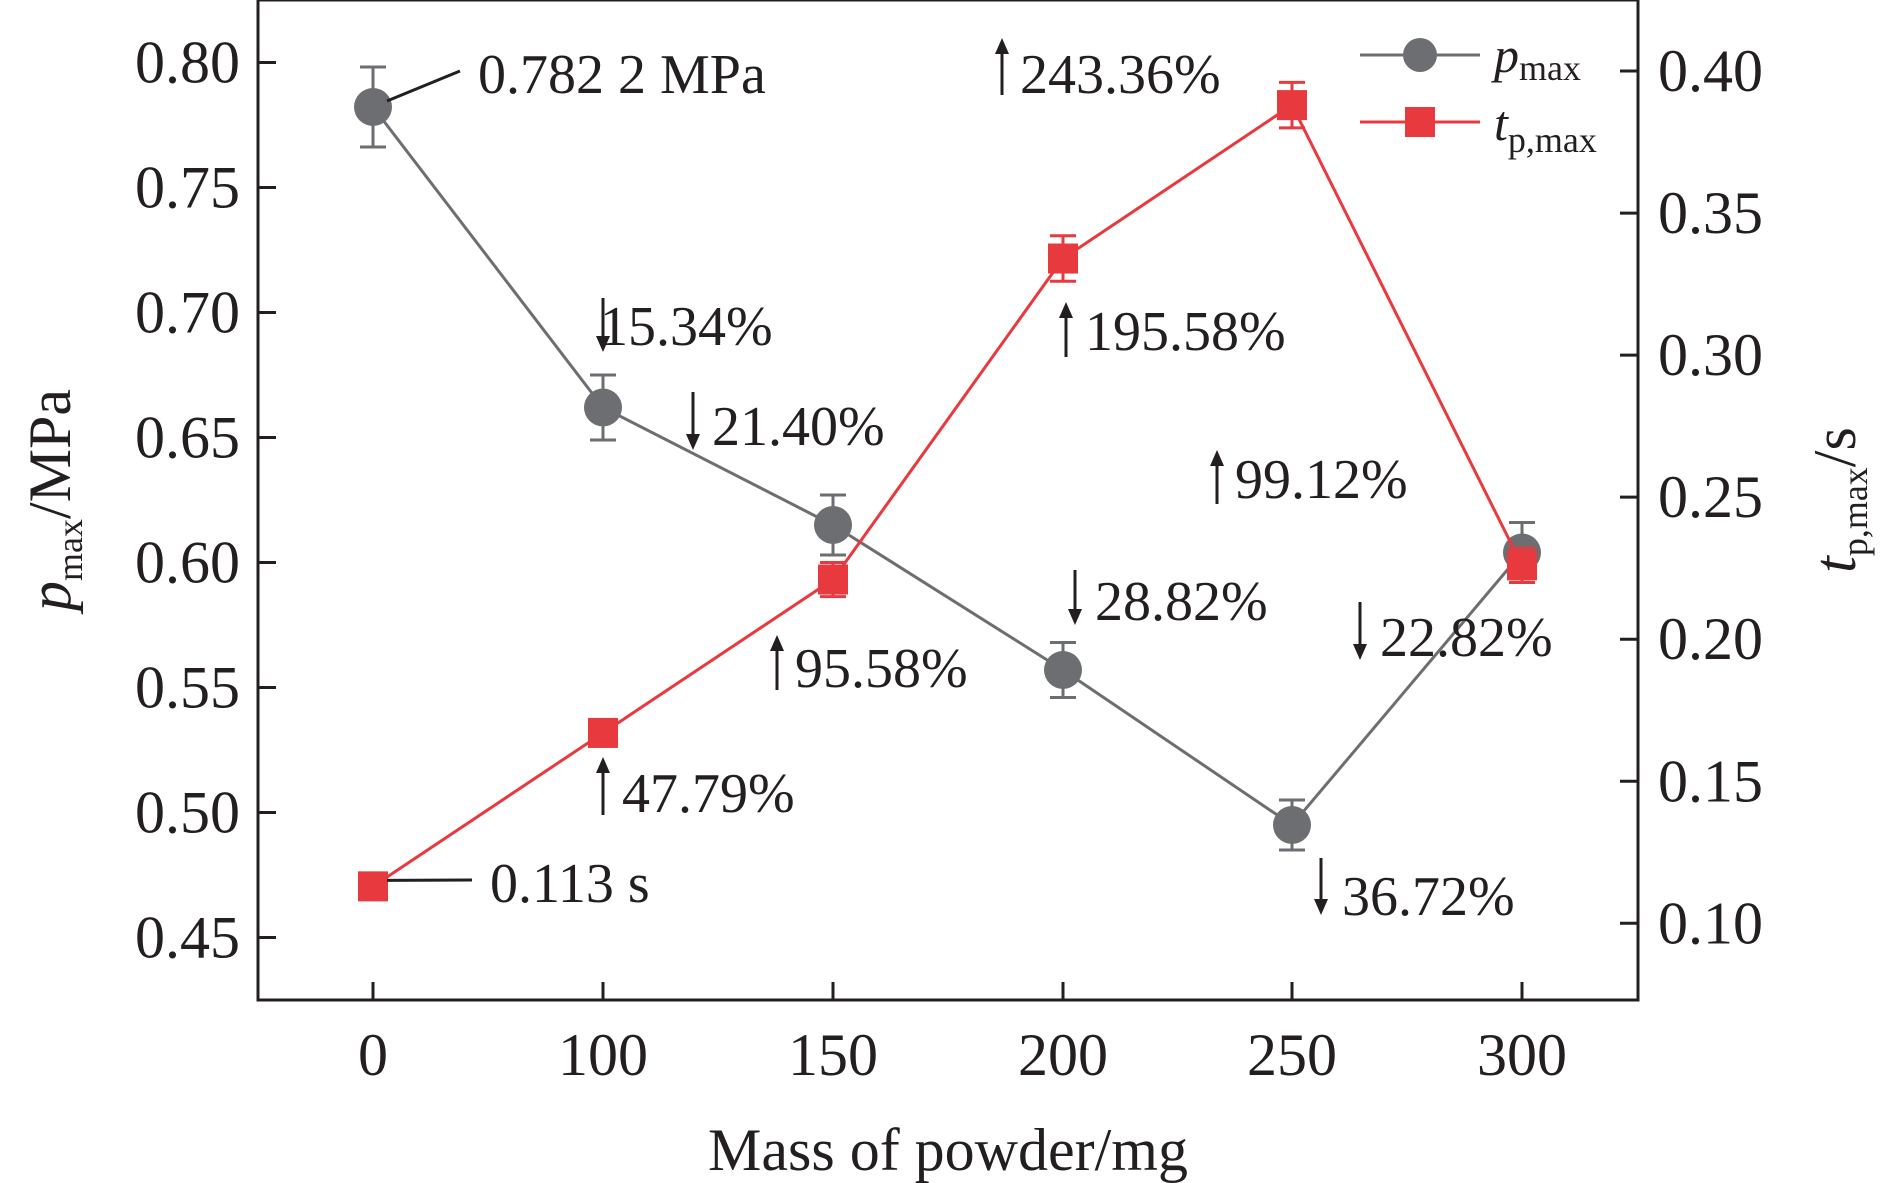 This screenshot has height=1183, width=1889. What do you see at coordinates (187, 813) in the screenshot?
I see `y-left-tick-label: 0.50` at bounding box center [187, 813].